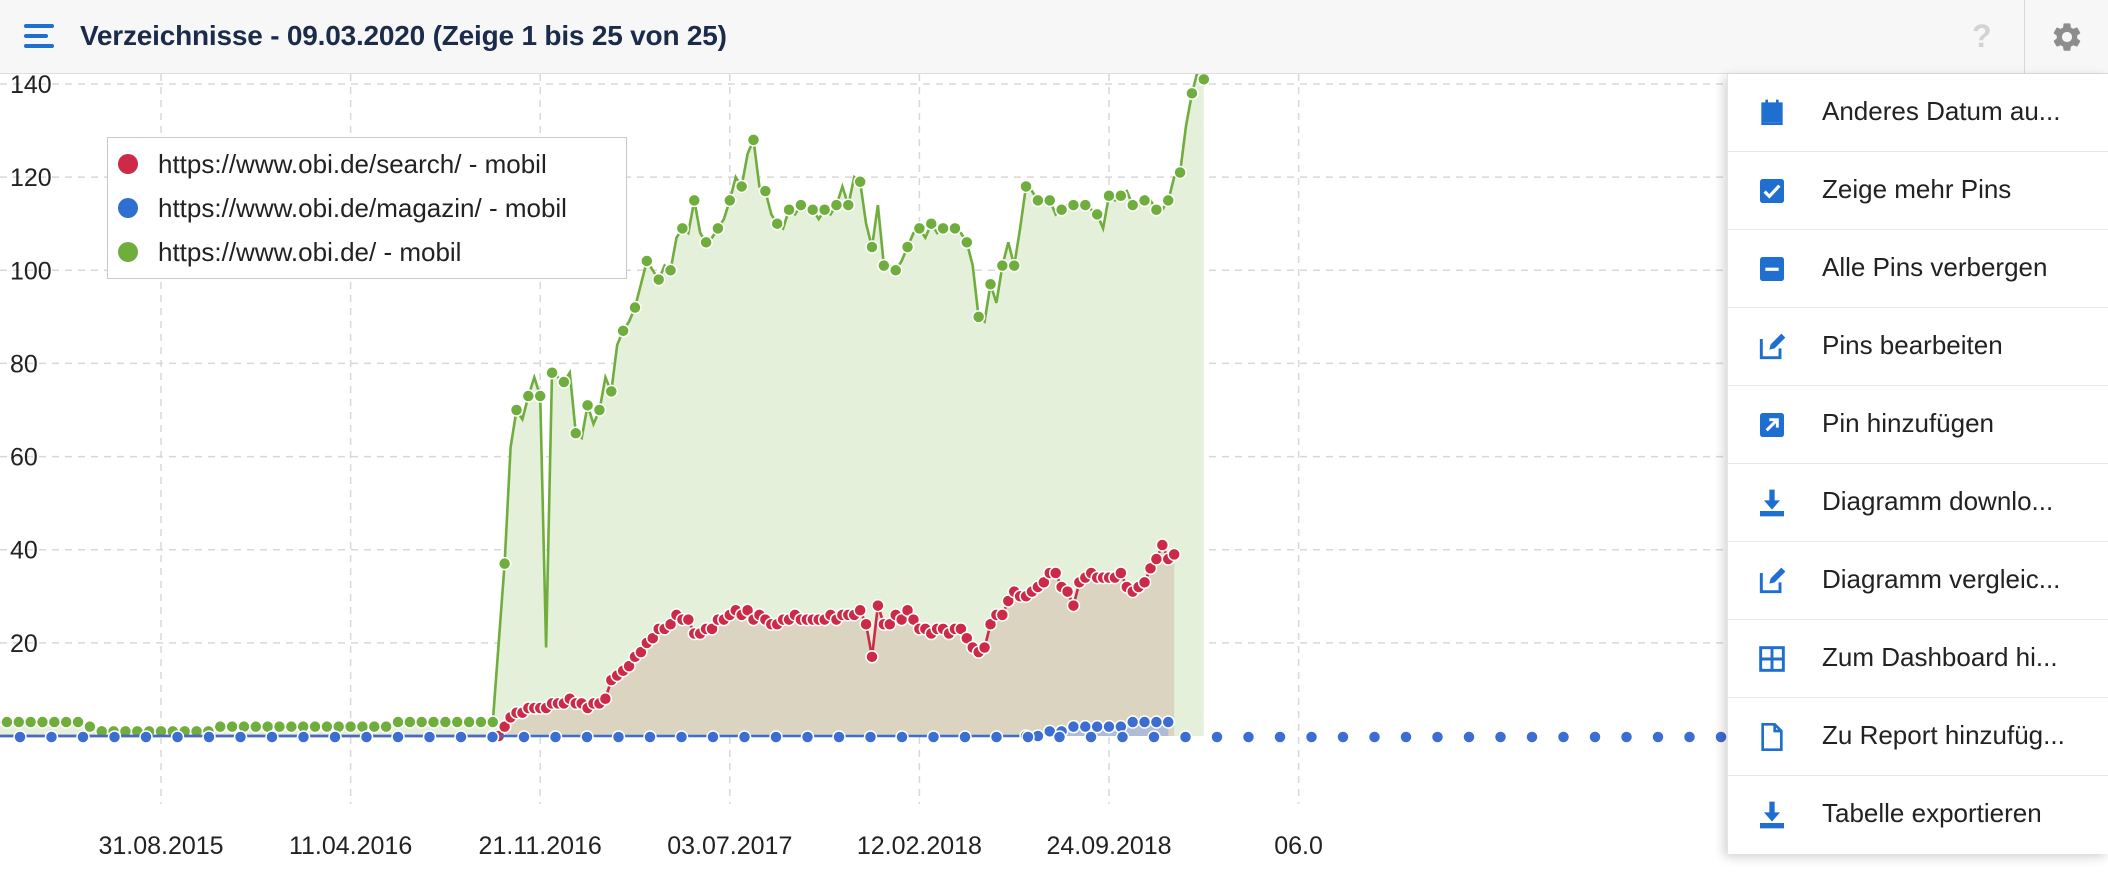 Image resolution: width=2108 pixels, height=876 pixels. What do you see at coordinates (1772, 112) in the screenshot?
I see `calendar-icon` at bounding box center [1772, 112].